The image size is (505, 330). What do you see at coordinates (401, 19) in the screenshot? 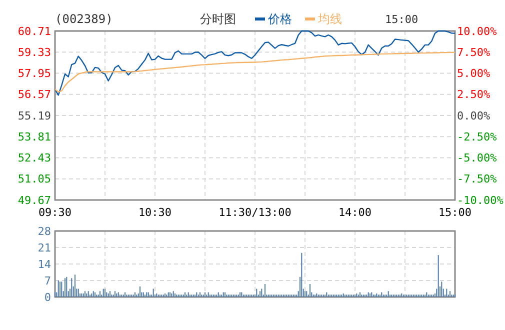
I see `text: 15:00` at bounding box center [401, 19].